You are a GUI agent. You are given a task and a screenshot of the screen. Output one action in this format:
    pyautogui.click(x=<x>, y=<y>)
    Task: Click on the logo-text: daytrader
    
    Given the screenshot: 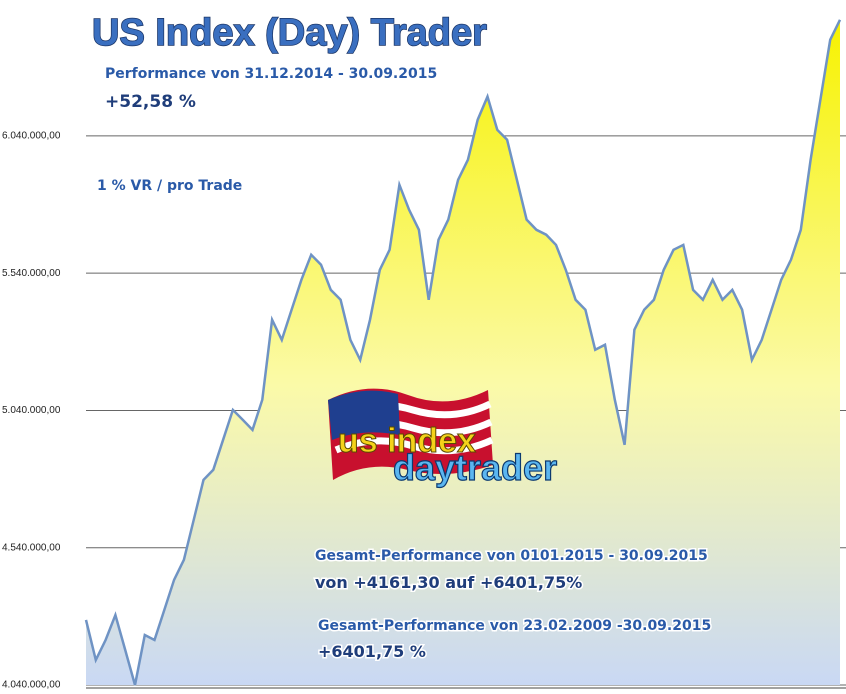 What is the action you would take?
    pyautogui.click(x=475, y=467)
    